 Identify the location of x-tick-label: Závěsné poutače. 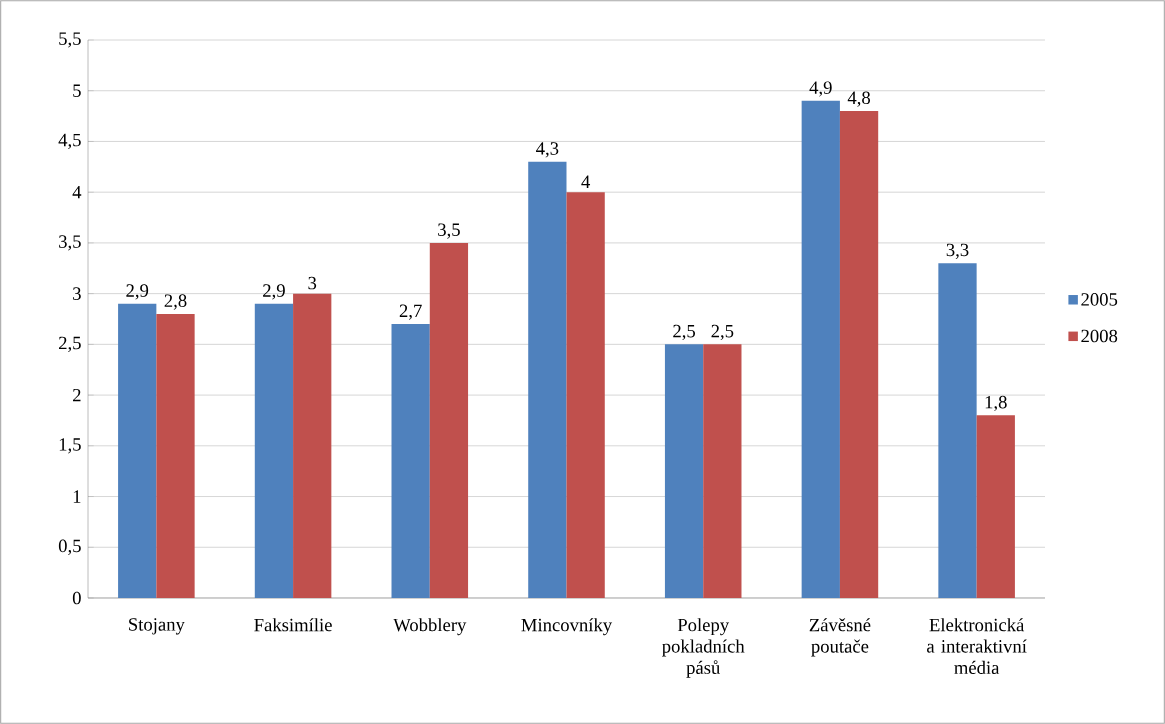
(840, 637).